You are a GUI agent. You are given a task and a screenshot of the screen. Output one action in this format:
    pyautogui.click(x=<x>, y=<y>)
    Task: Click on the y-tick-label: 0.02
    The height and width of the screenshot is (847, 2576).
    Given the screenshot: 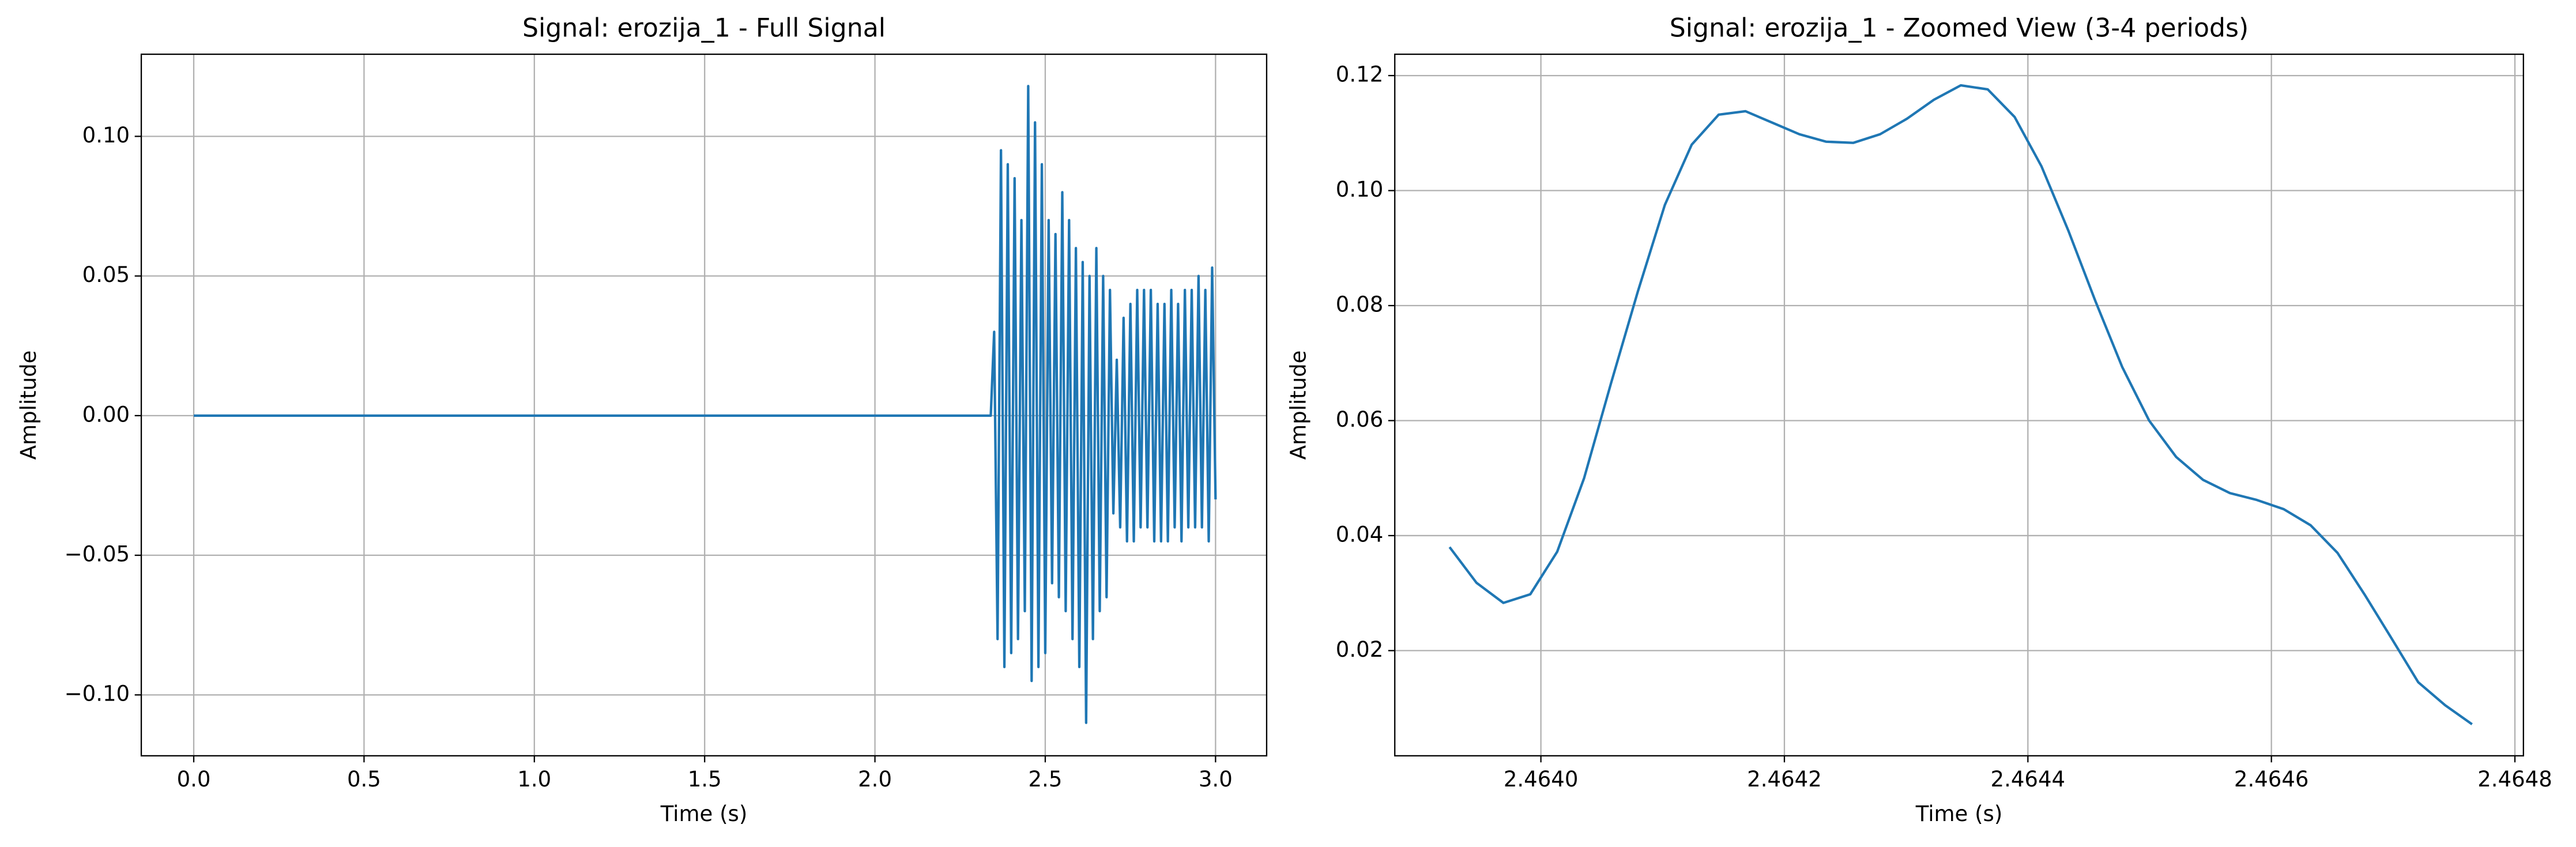 What is the action you would take?
    pyautogui.click(x=1359, y=649)
    